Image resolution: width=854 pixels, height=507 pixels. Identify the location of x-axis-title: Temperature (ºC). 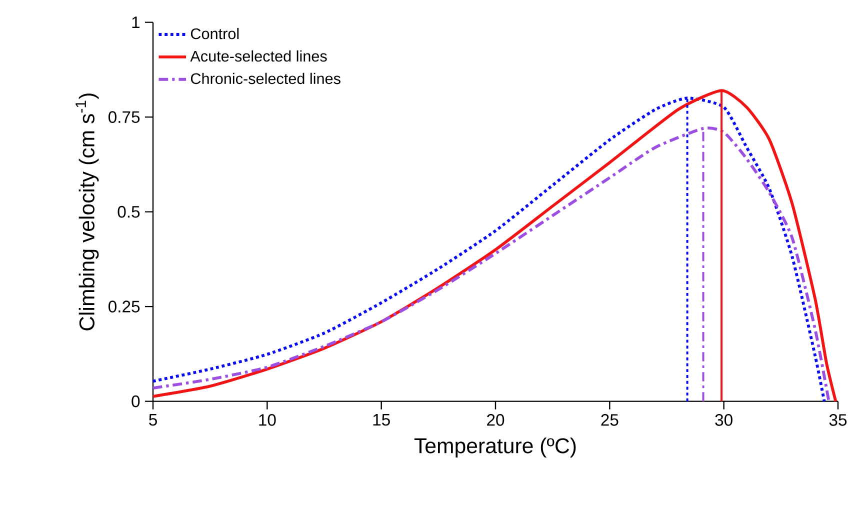
(495, 448).